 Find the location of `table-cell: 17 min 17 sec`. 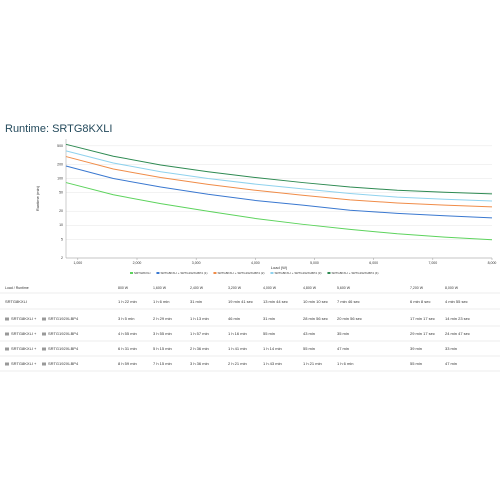

table-cell: 17 min 17 sec is located at coordinates (422, 318).